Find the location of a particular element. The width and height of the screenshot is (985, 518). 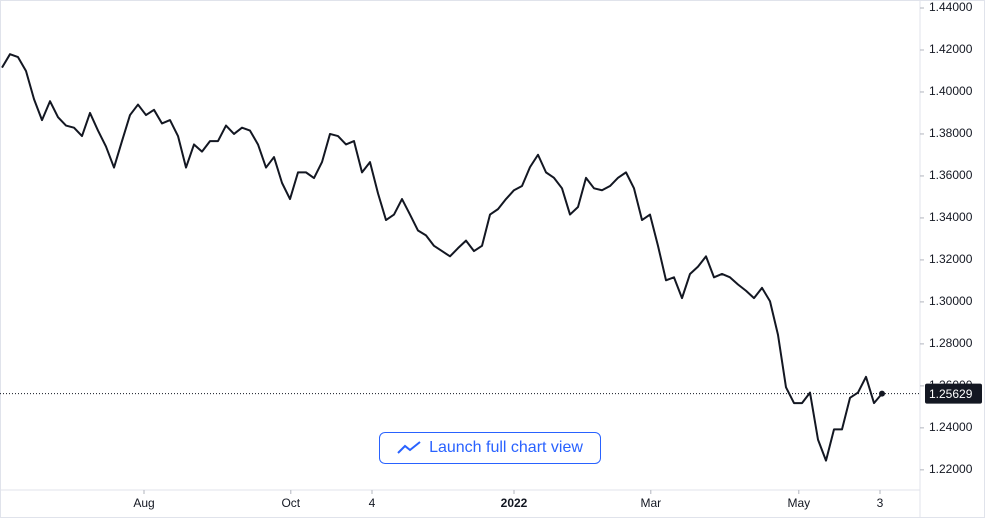

y-tick-label: 1.38000 is located at coordinates (951, 133).